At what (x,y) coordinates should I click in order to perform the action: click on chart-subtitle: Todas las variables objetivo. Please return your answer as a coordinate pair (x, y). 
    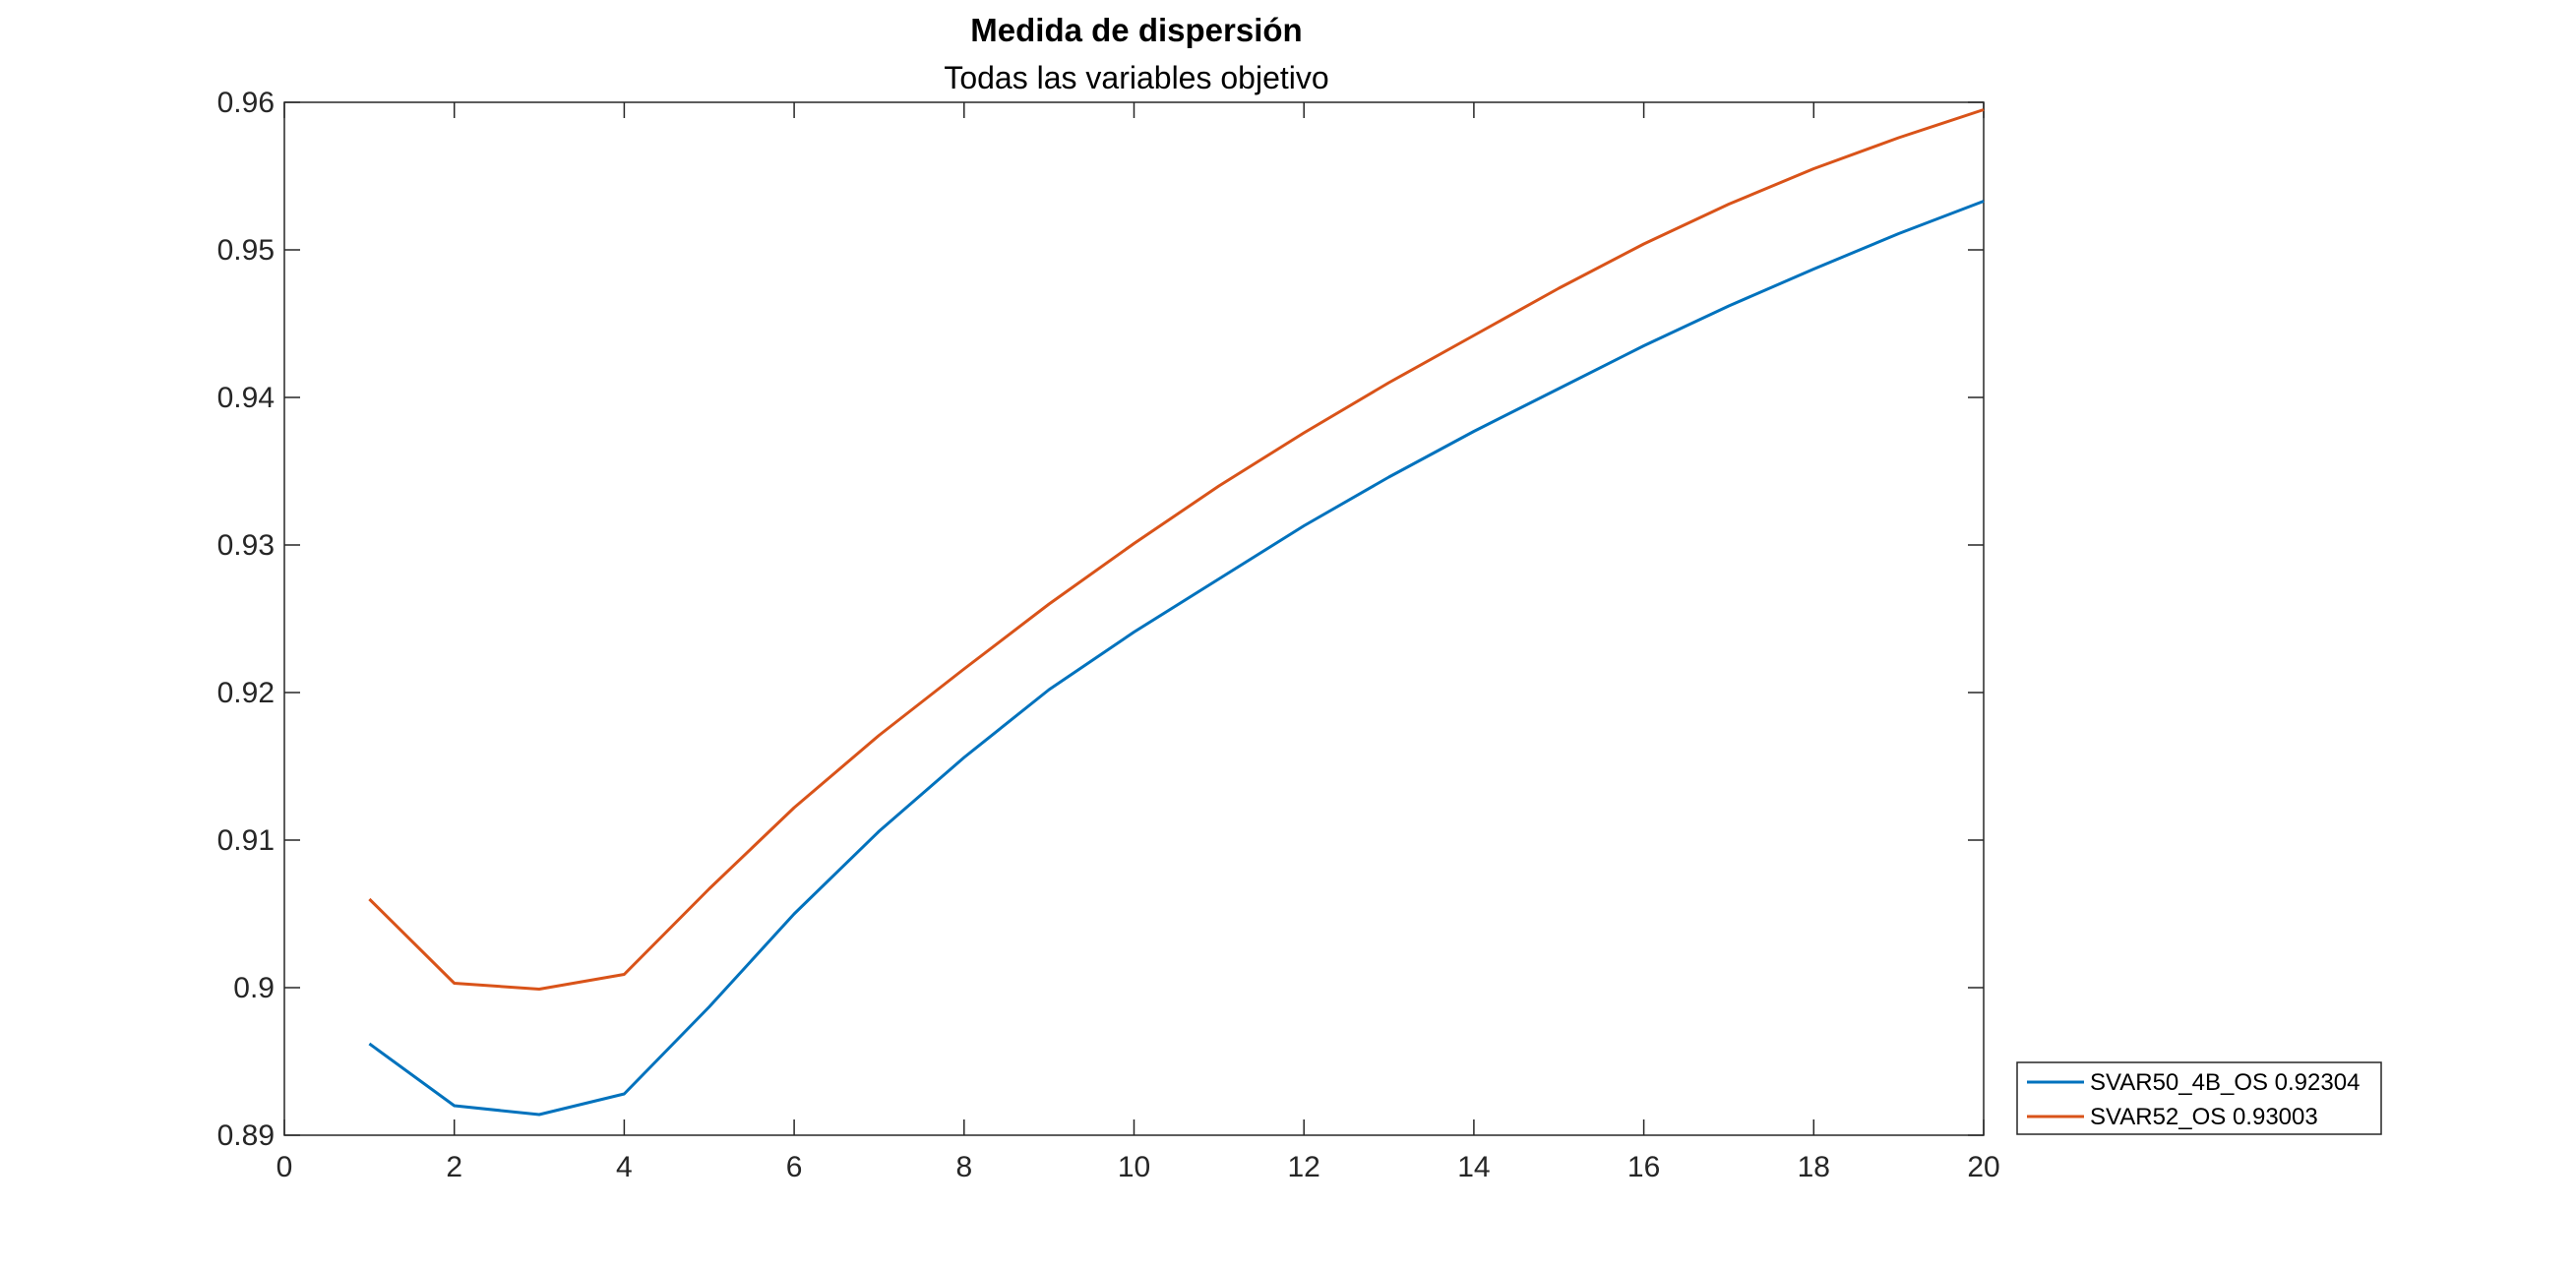
    Looking at the image, I should click on (1136, 77).